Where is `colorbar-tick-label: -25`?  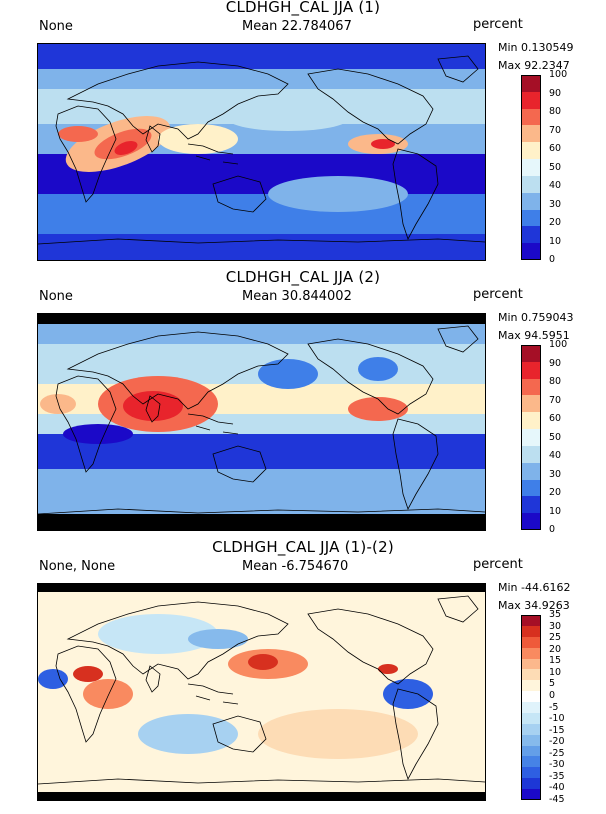 colorbar-tick-label: -25 is located at coordinates (557, 753).